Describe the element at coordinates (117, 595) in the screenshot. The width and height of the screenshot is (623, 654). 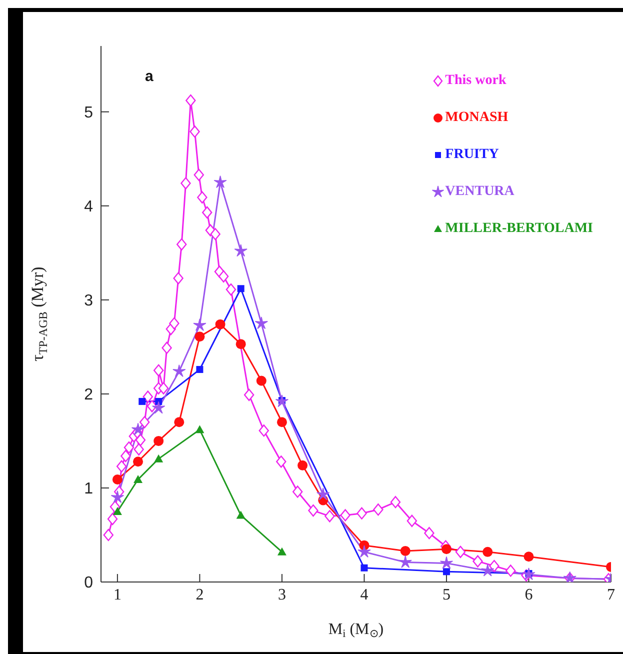
I see `x-tick-label: 1` at that location.